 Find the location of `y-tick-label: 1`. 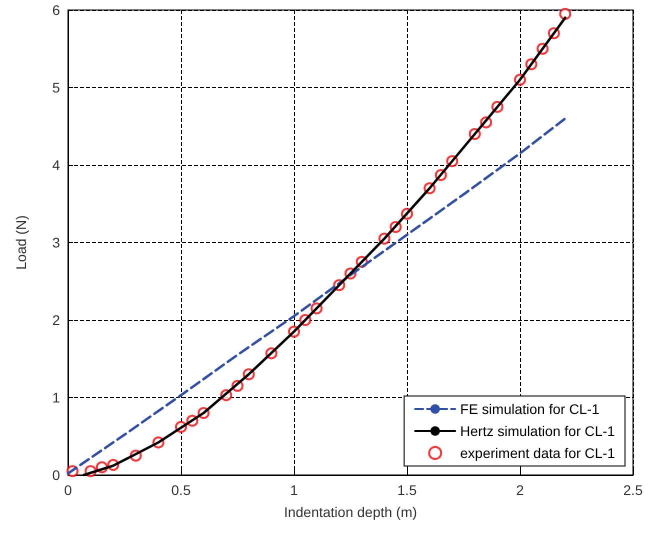

y-tick-label: 1 is located at coordinates (56, 398).